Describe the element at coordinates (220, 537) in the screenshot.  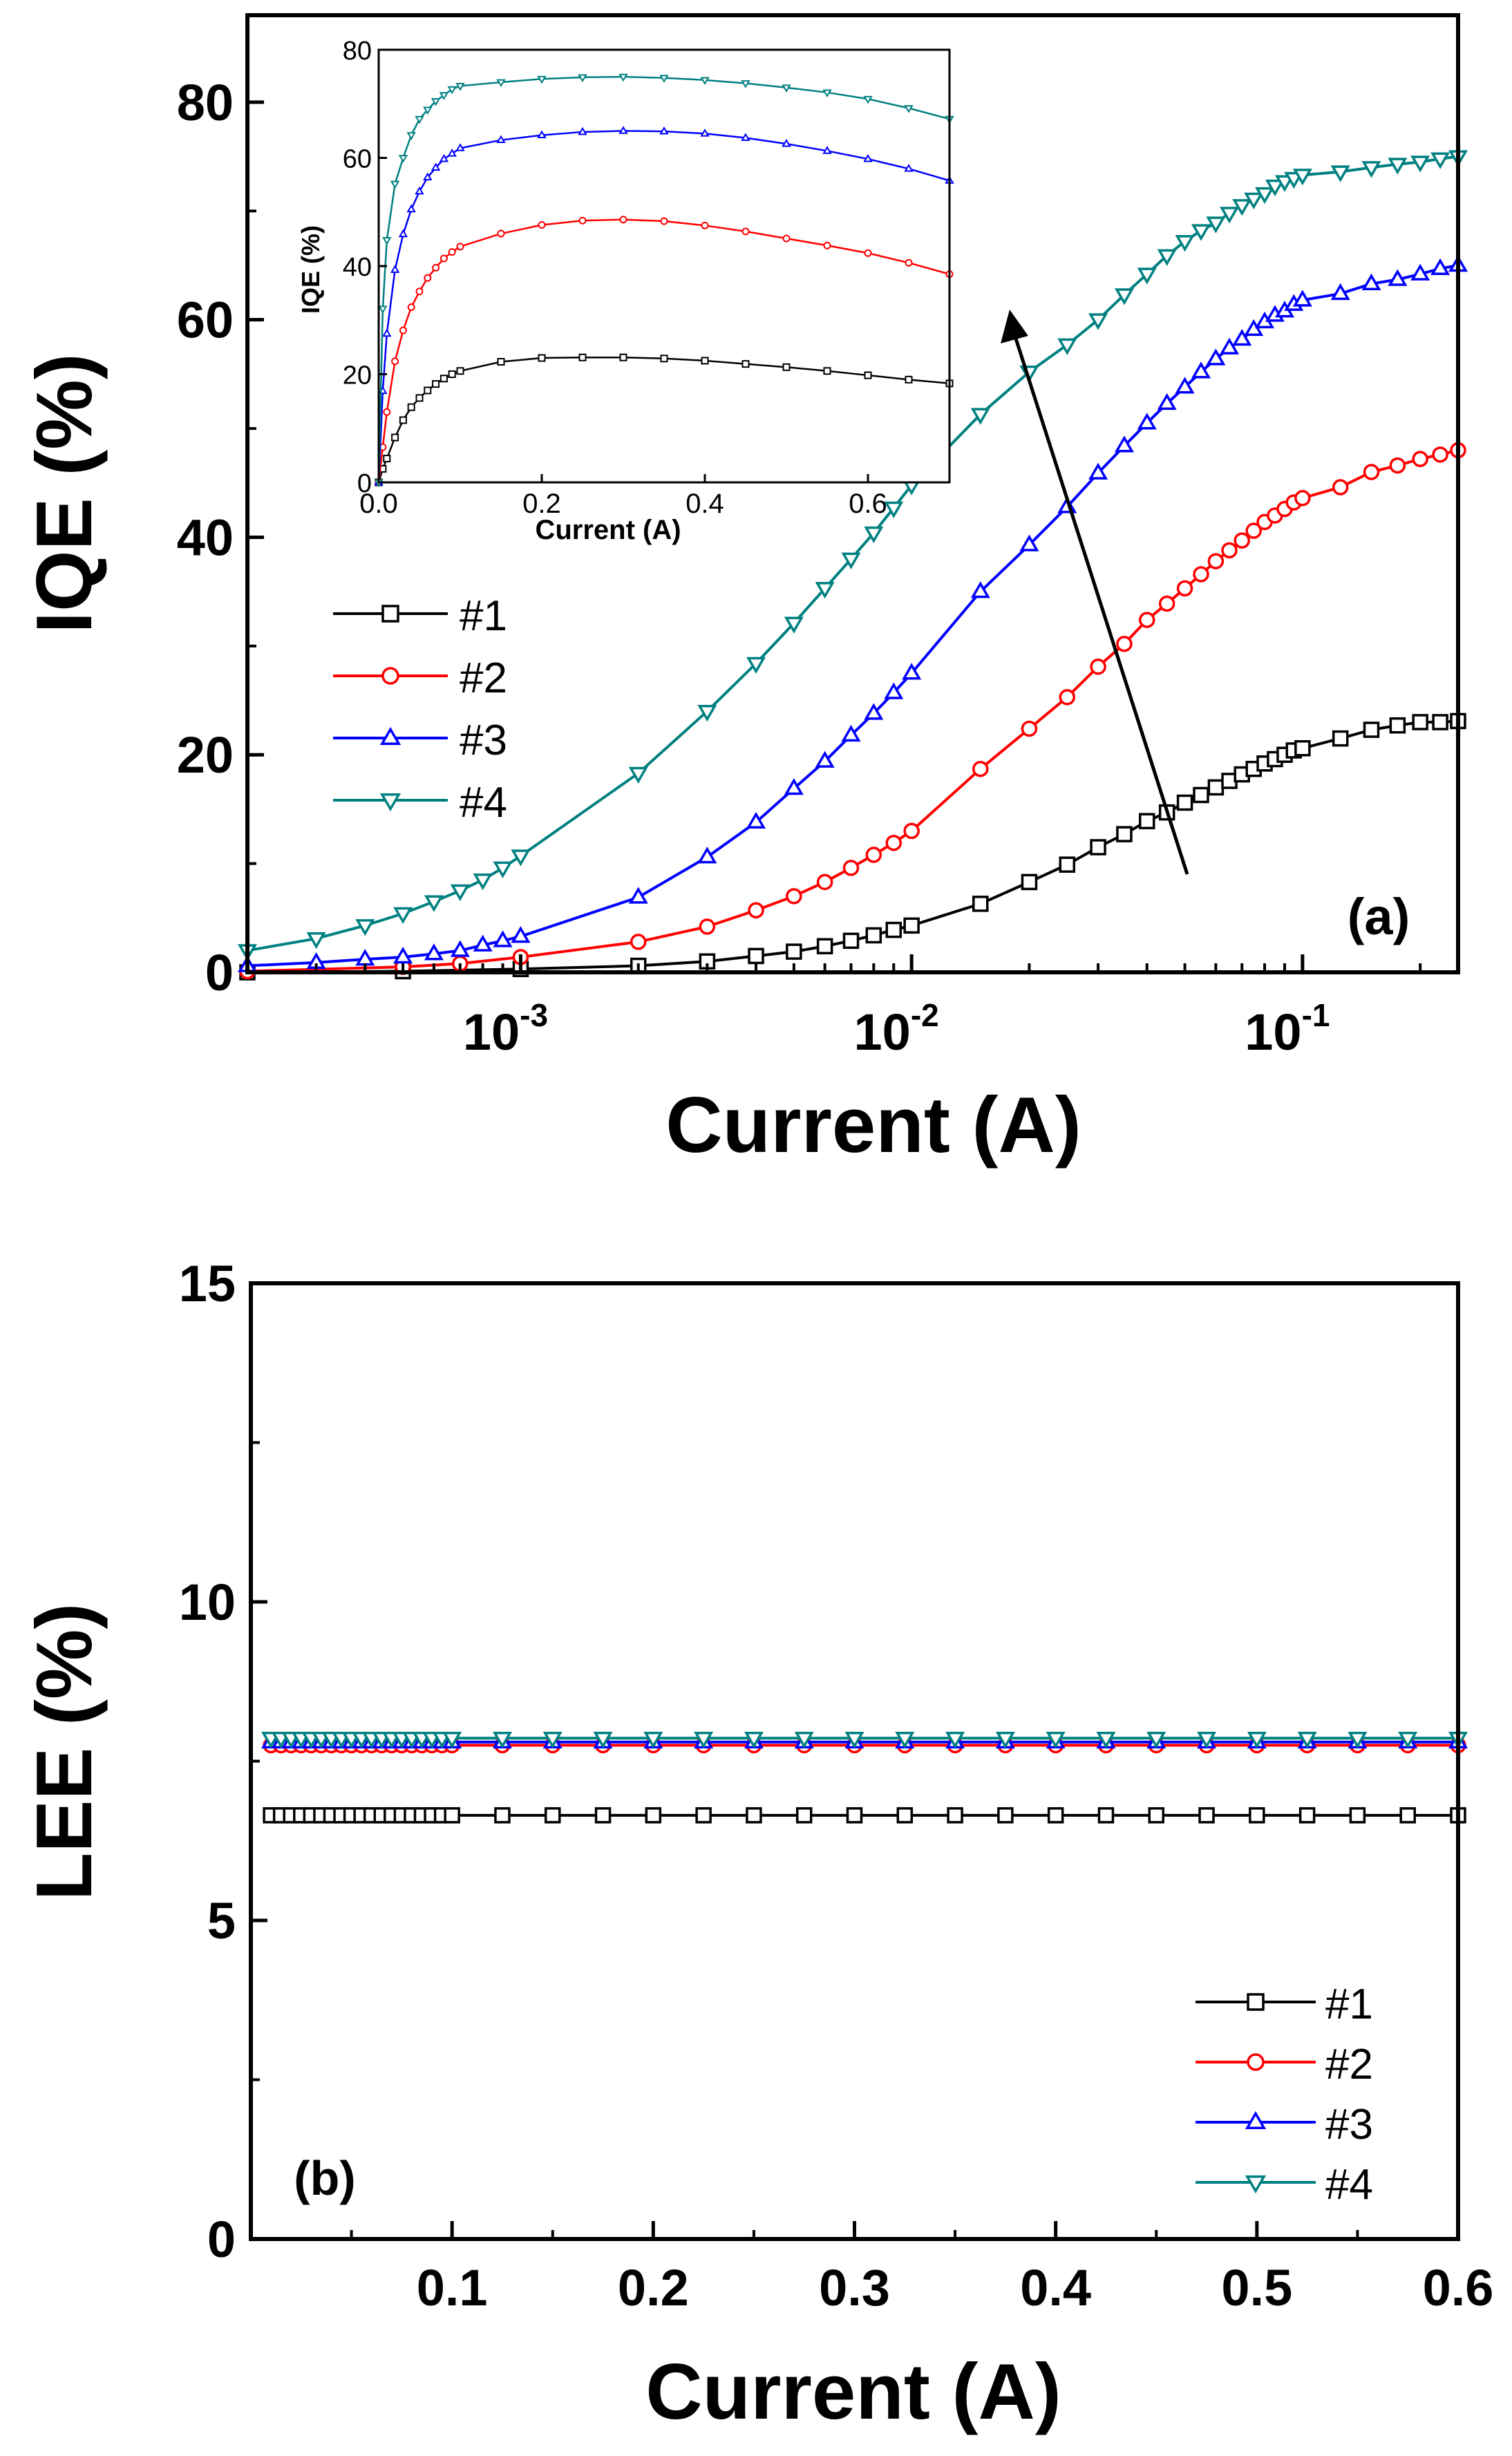
I see `panel-a-y-ticks: 0 20 40 60 80` at that location.